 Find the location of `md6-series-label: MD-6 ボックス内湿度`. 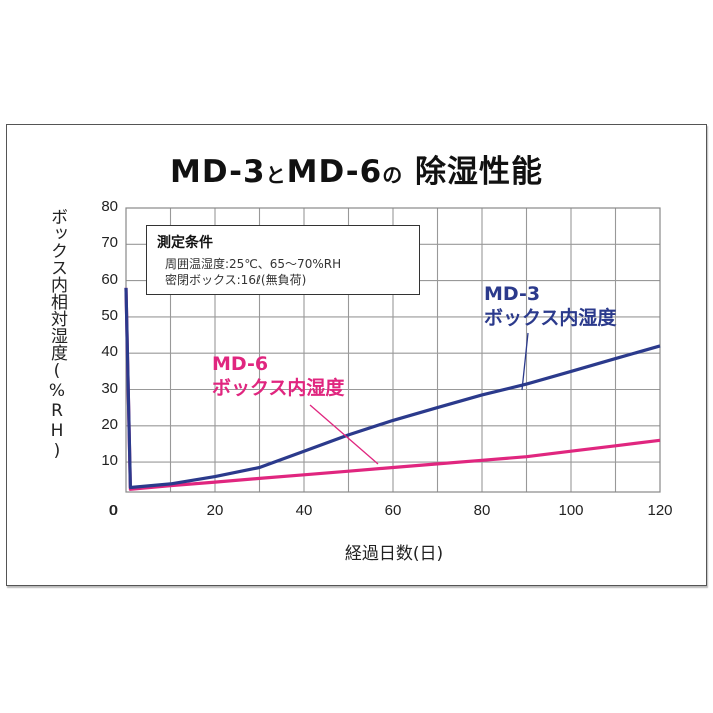

md6-series-label: MD-6 ボックス内湿度 is located at coordinates (278, 376).